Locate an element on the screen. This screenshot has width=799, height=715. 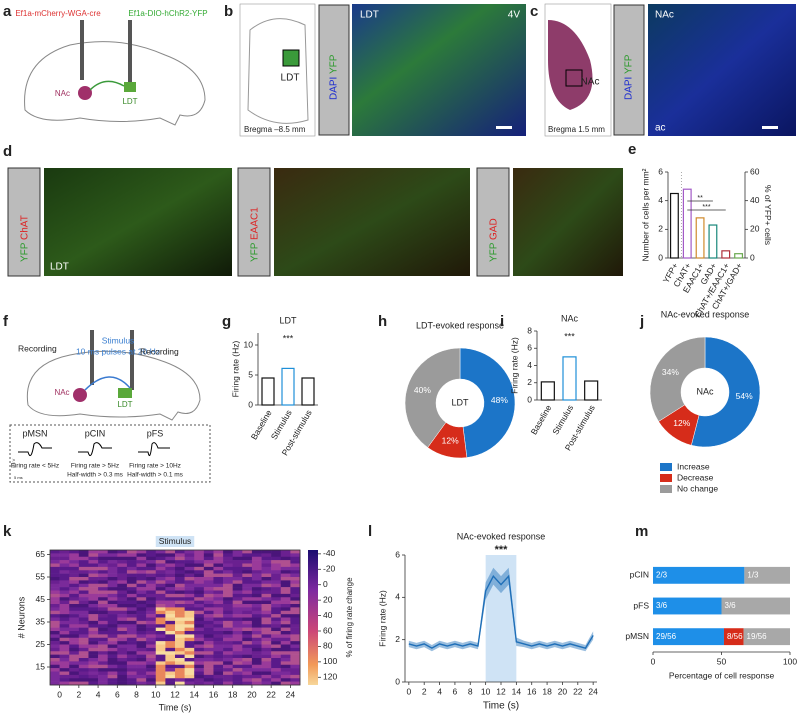
y-tick-label: 45 is located at coordinates (41, 599).